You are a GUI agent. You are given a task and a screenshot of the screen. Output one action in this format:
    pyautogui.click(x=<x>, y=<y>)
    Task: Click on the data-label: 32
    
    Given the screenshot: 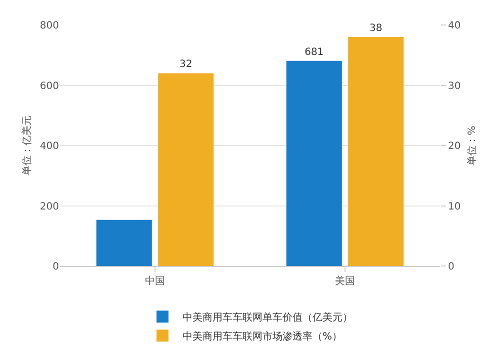 What is the action you would take?
    pyautogui.click(x=186, y=64)
    